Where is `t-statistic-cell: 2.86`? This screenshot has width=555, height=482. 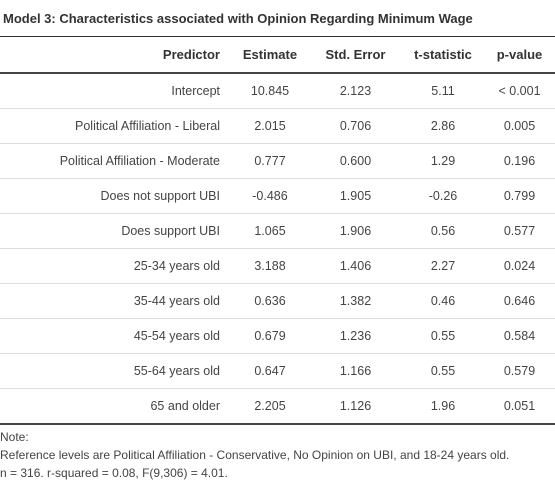 t-statistic-cell: 2.86 is located at coordinates (443, 126).